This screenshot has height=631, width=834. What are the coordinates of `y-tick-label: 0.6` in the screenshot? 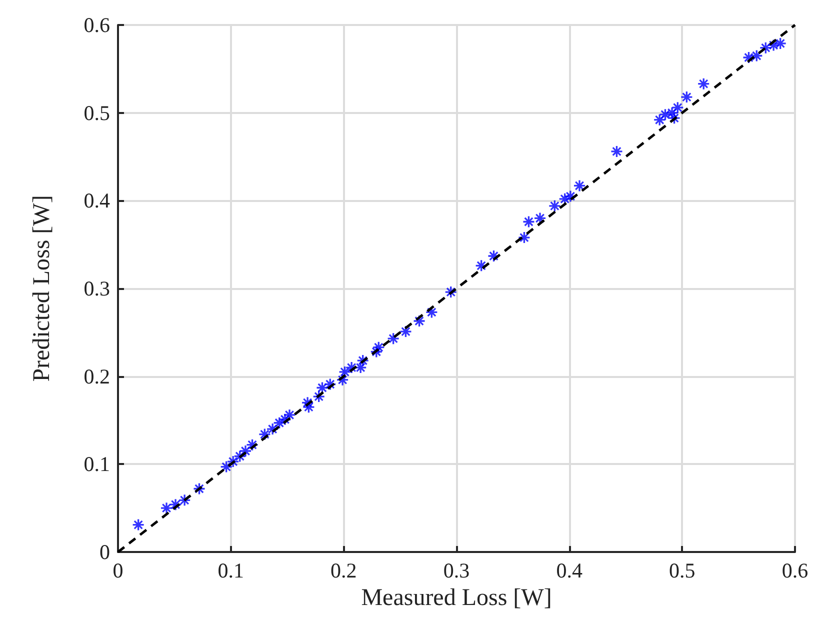 It's located at (97, 25).